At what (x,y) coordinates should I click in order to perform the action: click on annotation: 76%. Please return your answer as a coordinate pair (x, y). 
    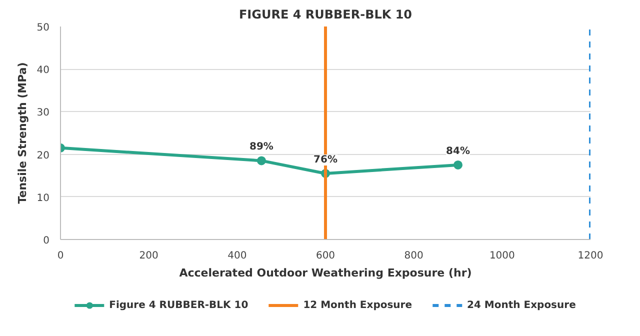
    Looking at the image, I should click on (326, 160).